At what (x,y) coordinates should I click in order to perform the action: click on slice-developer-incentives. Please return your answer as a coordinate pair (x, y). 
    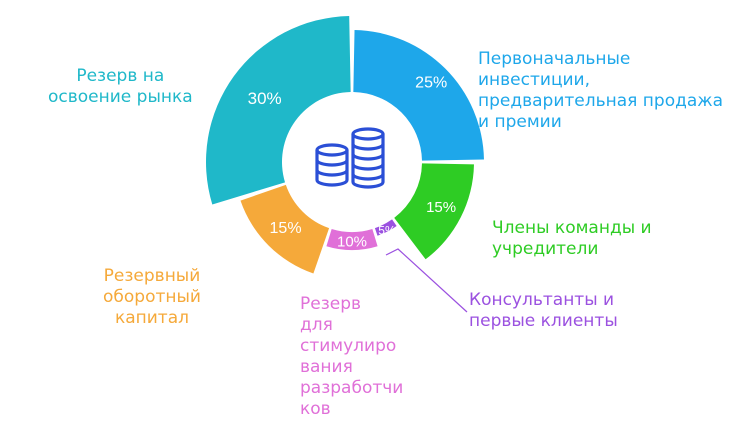
    Looking at the image, I should click on (352, 239).